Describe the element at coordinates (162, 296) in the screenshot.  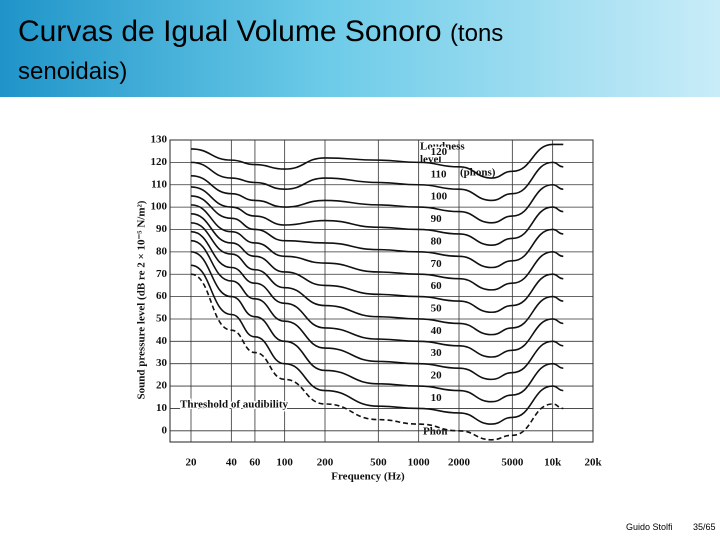
I see `y-tick-label: 60` at that location.